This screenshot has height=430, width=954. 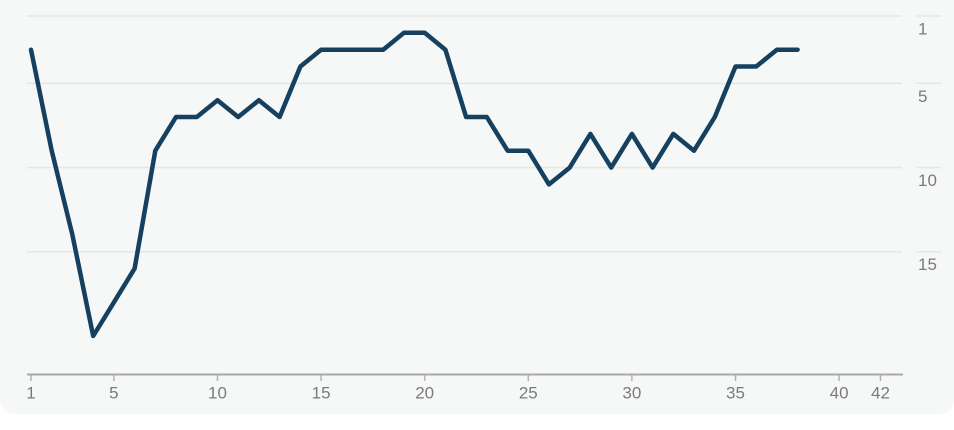 What do you see at coordinates (217, 392) in the screenshot?
I see `x-tick-label: 10` at bounding box center [217, 392].